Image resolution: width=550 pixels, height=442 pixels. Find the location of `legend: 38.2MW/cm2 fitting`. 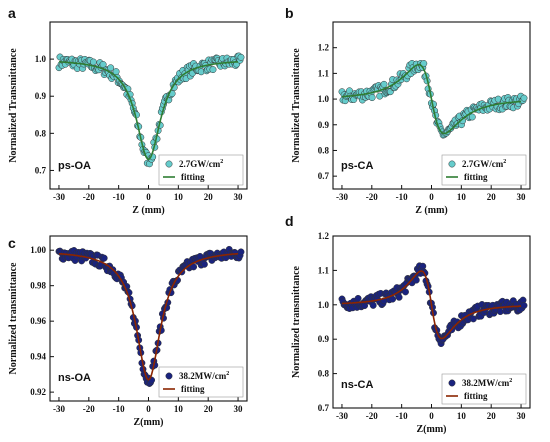

legend: 38.2MW/cm2 fitting is located at coordinates (484, 389).